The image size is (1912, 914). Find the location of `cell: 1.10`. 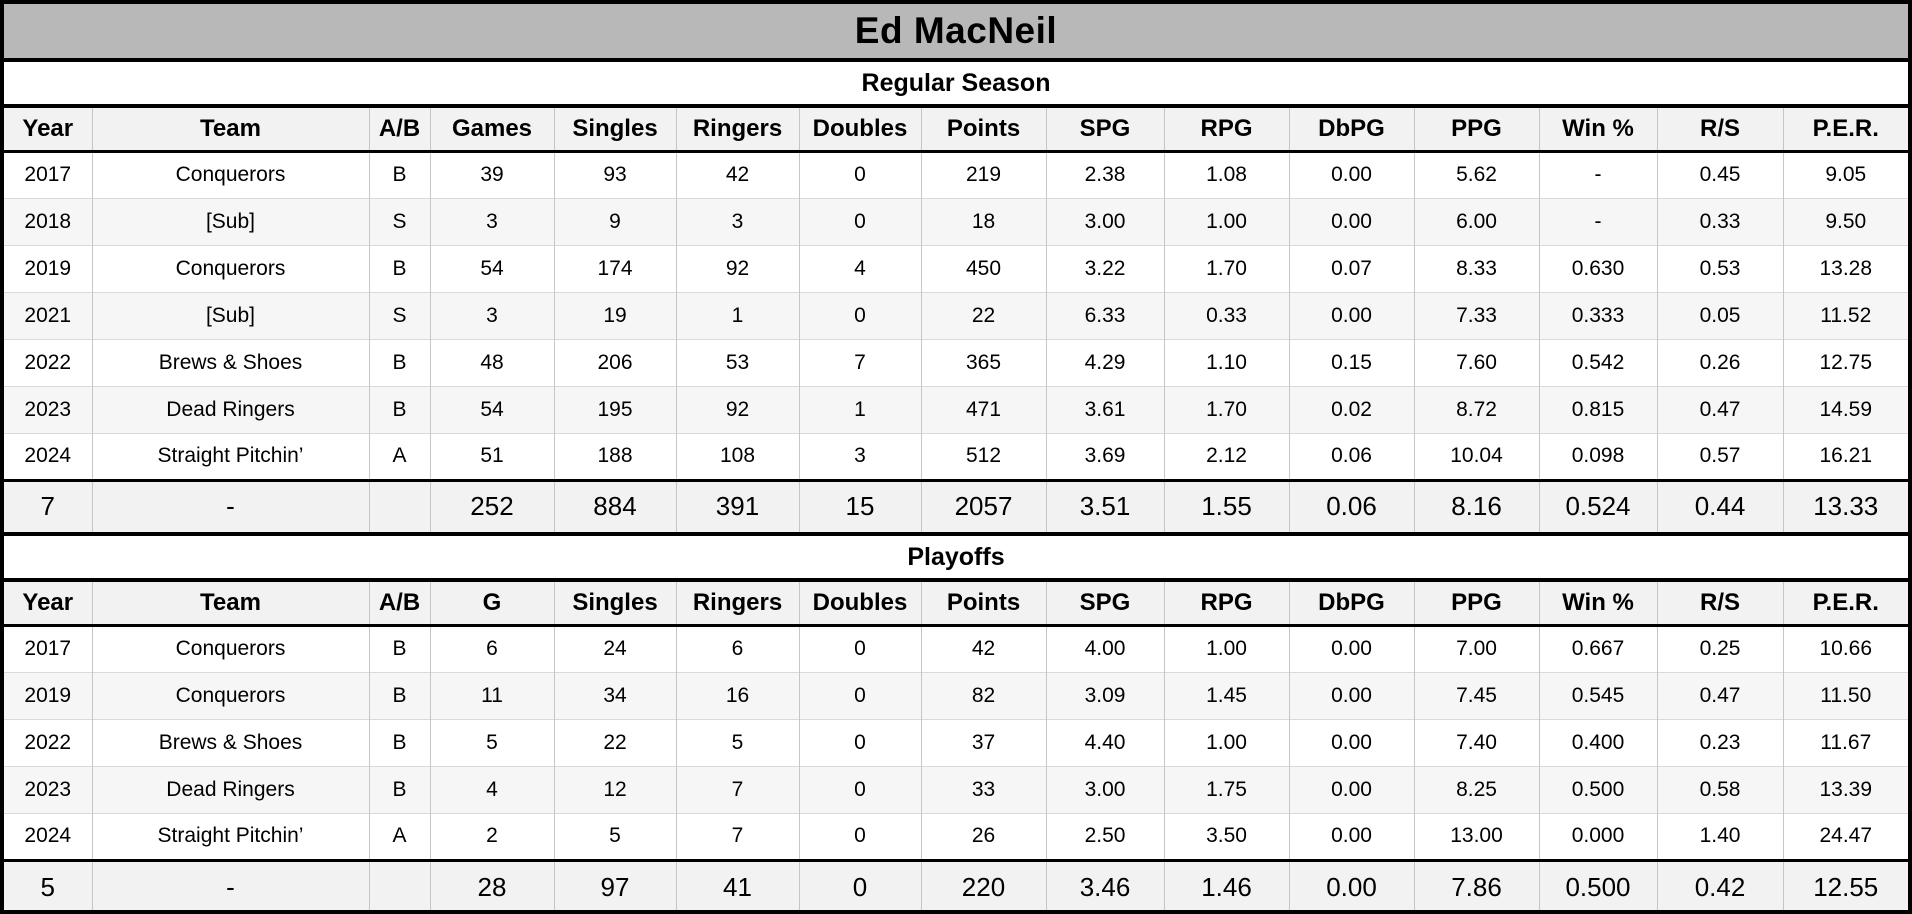

cell: 1.10 is located at coordinates (1227, 362).